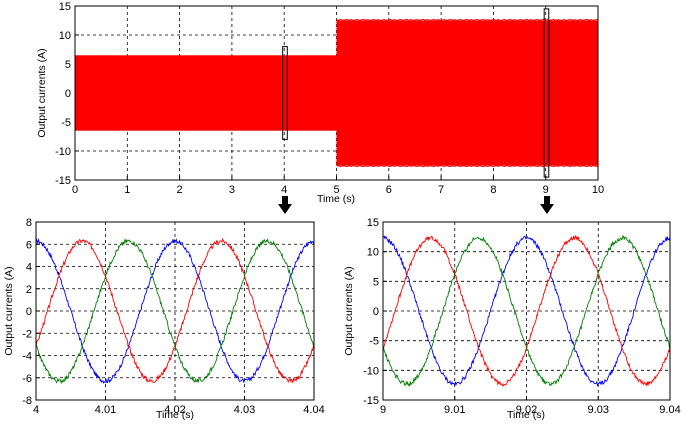 This screenshot has height=425, width=685. I want to click on y-tick-label: -2, so click(27, 334).